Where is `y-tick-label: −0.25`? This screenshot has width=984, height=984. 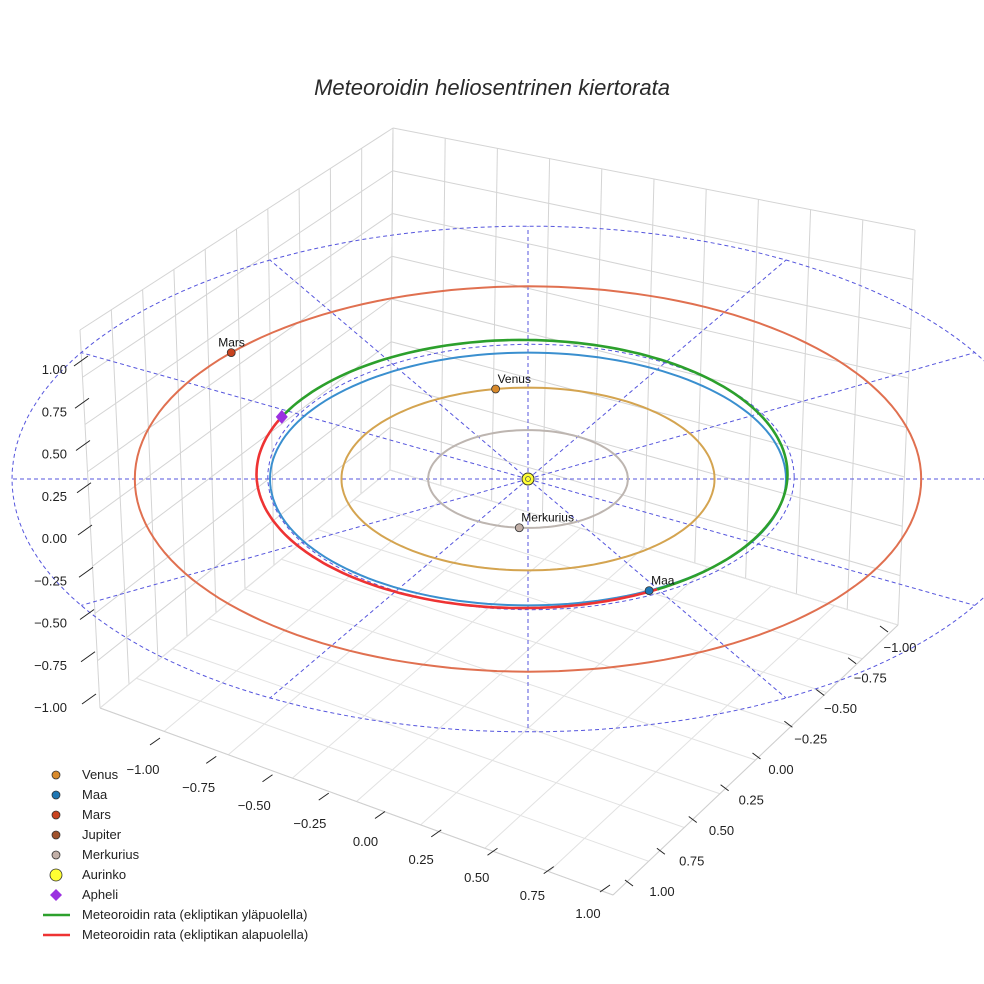 y-tick-label: −0.25 is located at coordinates (810, 739).